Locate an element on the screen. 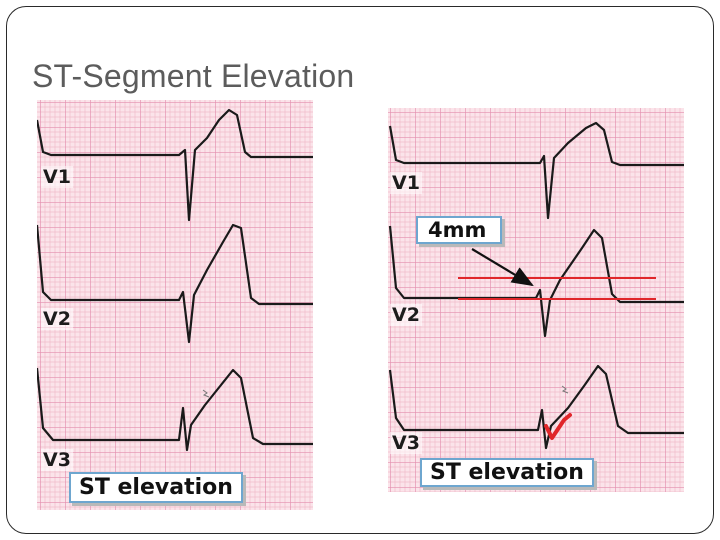 Image resolution: width=720 pixels, height=540 pixels. ecg-trace-v1-left is located at coordinates (175, 165).